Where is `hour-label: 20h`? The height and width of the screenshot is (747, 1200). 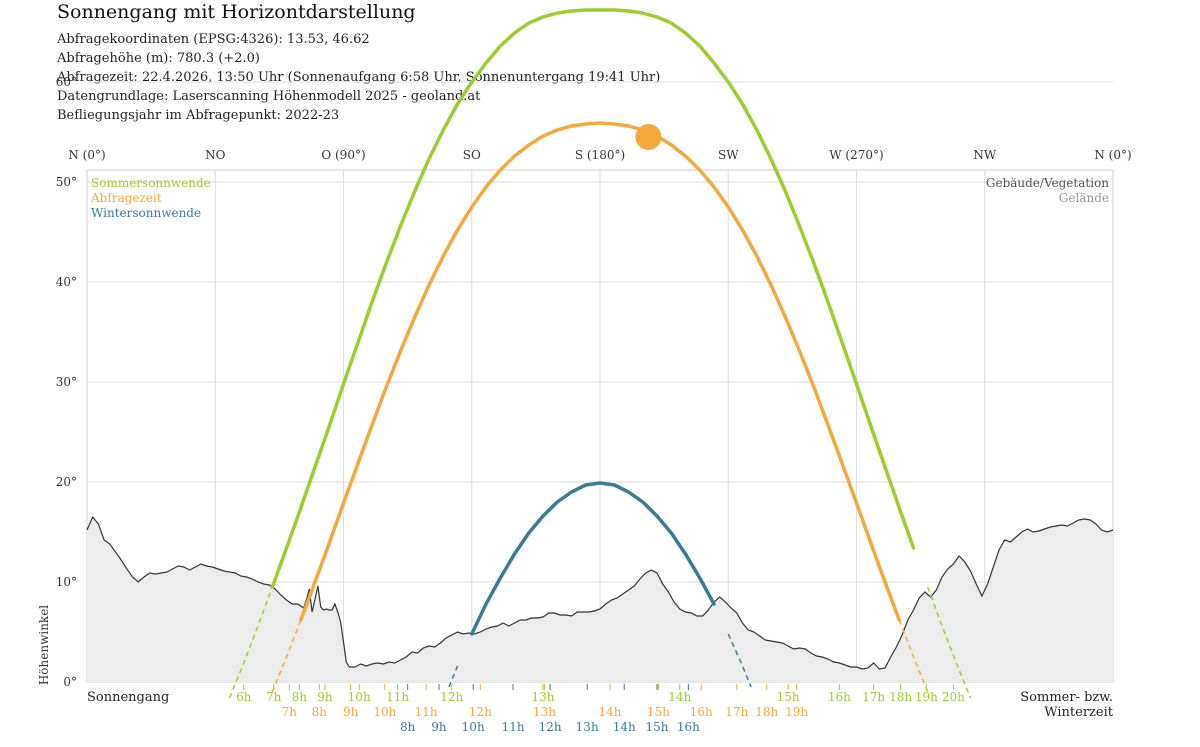 hour-label: 20h is located at coordinates (953, 697).